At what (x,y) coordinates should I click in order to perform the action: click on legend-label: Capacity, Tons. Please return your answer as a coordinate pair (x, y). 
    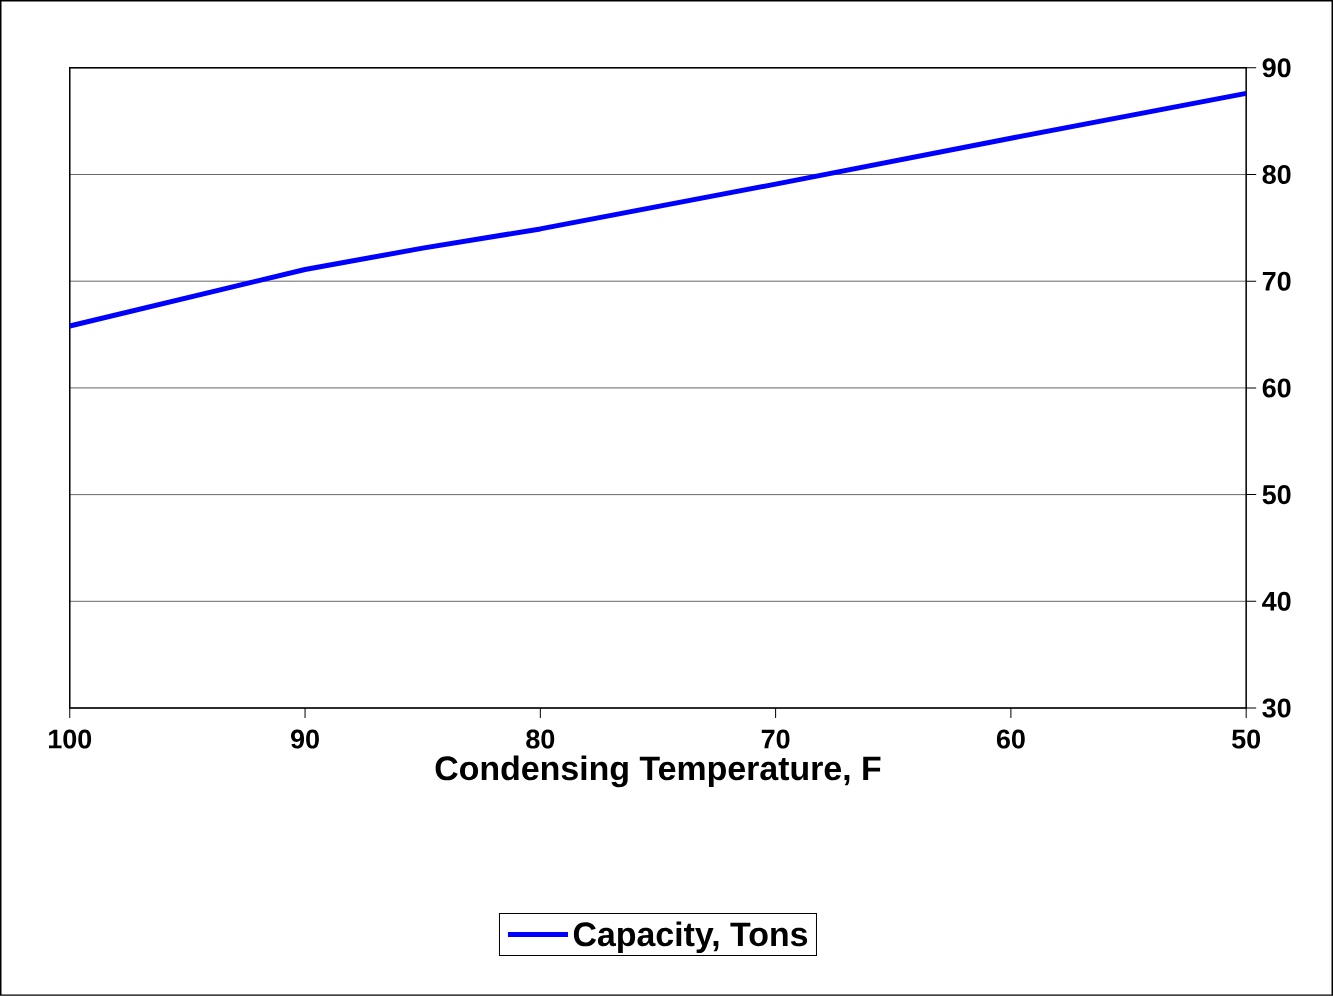
    Looking at the image, I should click on (690, 937).